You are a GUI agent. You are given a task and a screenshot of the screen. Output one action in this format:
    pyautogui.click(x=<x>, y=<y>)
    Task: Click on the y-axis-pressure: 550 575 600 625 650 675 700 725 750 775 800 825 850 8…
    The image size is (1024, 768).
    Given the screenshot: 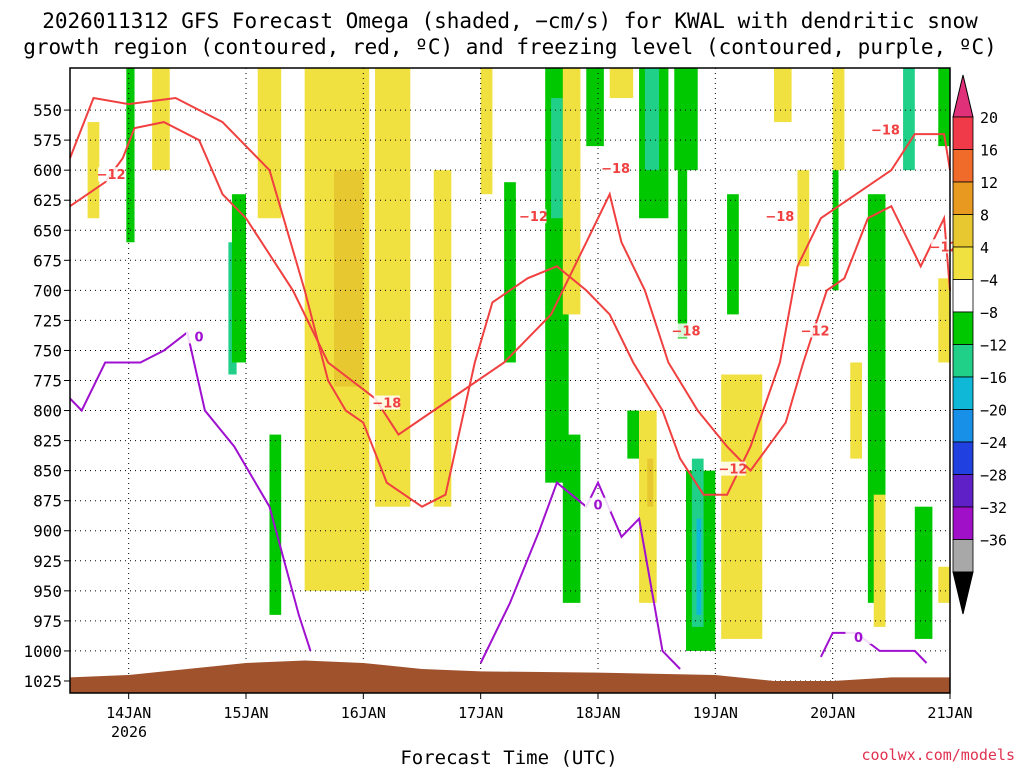 What is the action you would take?
    pyautogui.click(x=46, y=396)
    